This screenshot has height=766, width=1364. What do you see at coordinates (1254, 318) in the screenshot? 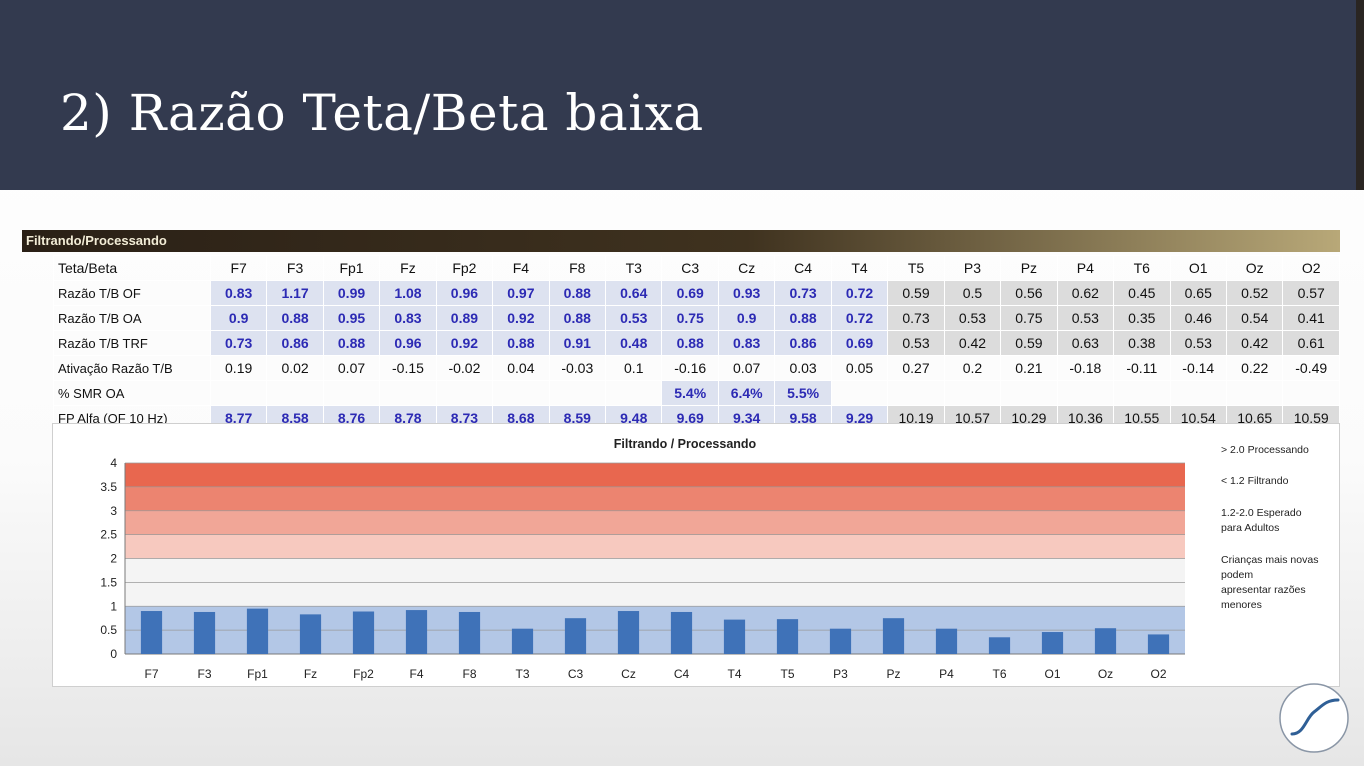
I see `table-cell: 0.54` at bounding box center [1254, 318].